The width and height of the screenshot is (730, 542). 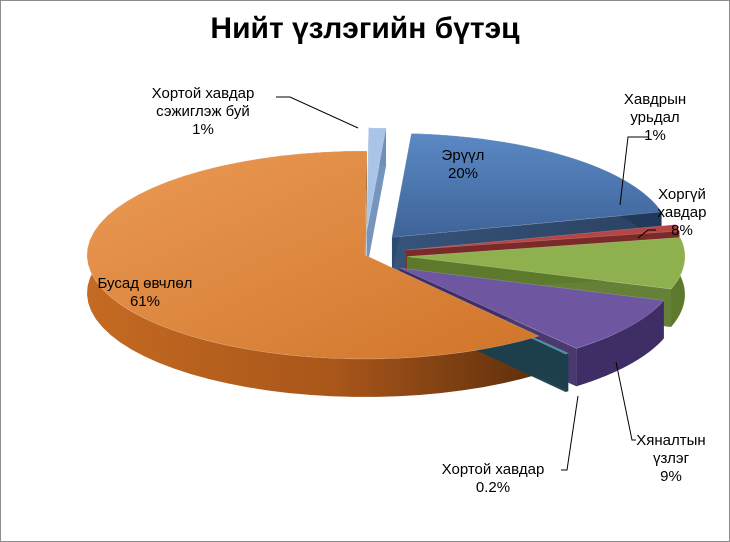 I want to click on label-khorgui-khavdar-name-2: хавдар, so click(x=682, y=212).